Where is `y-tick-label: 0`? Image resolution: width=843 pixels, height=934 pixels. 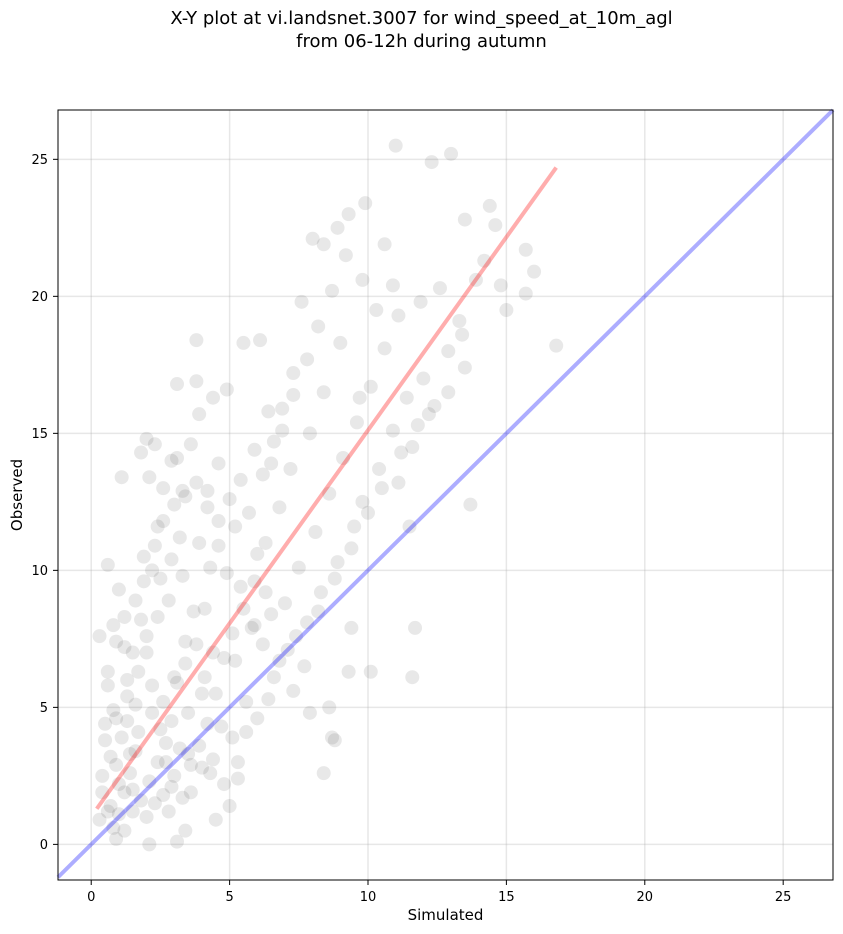
y-tick-label: 0 is located at coordinates (44, 845).